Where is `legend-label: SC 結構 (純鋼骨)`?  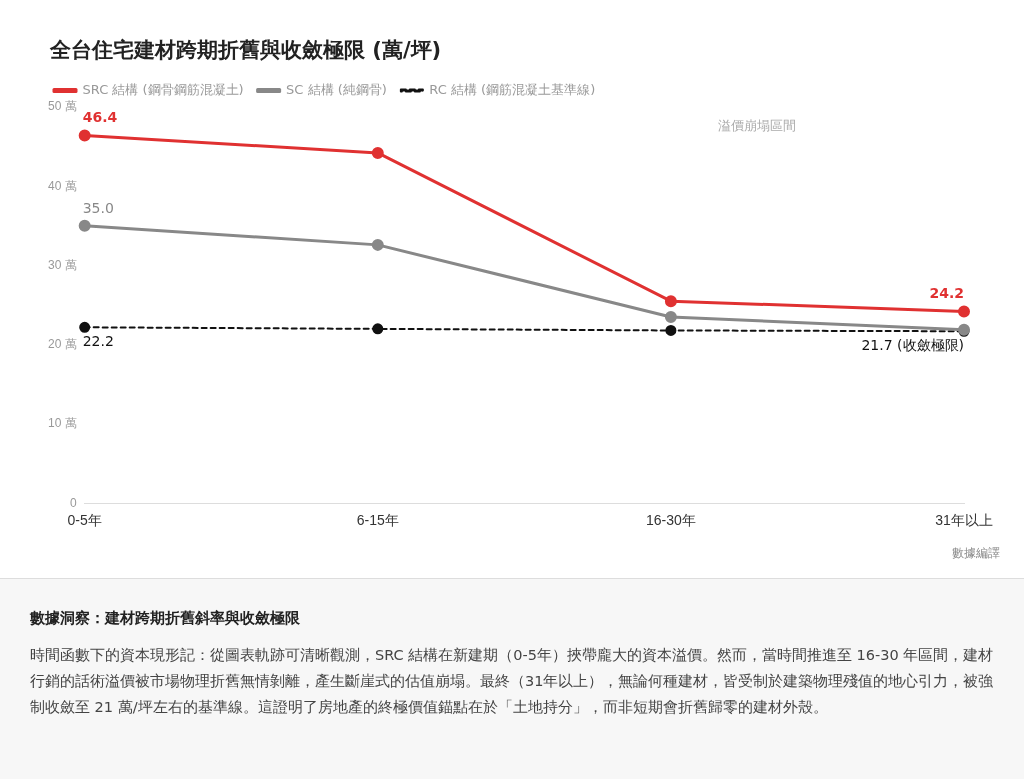 legend-label: SC 結構 (純鋼骨) is located at coordinates (336, 89).